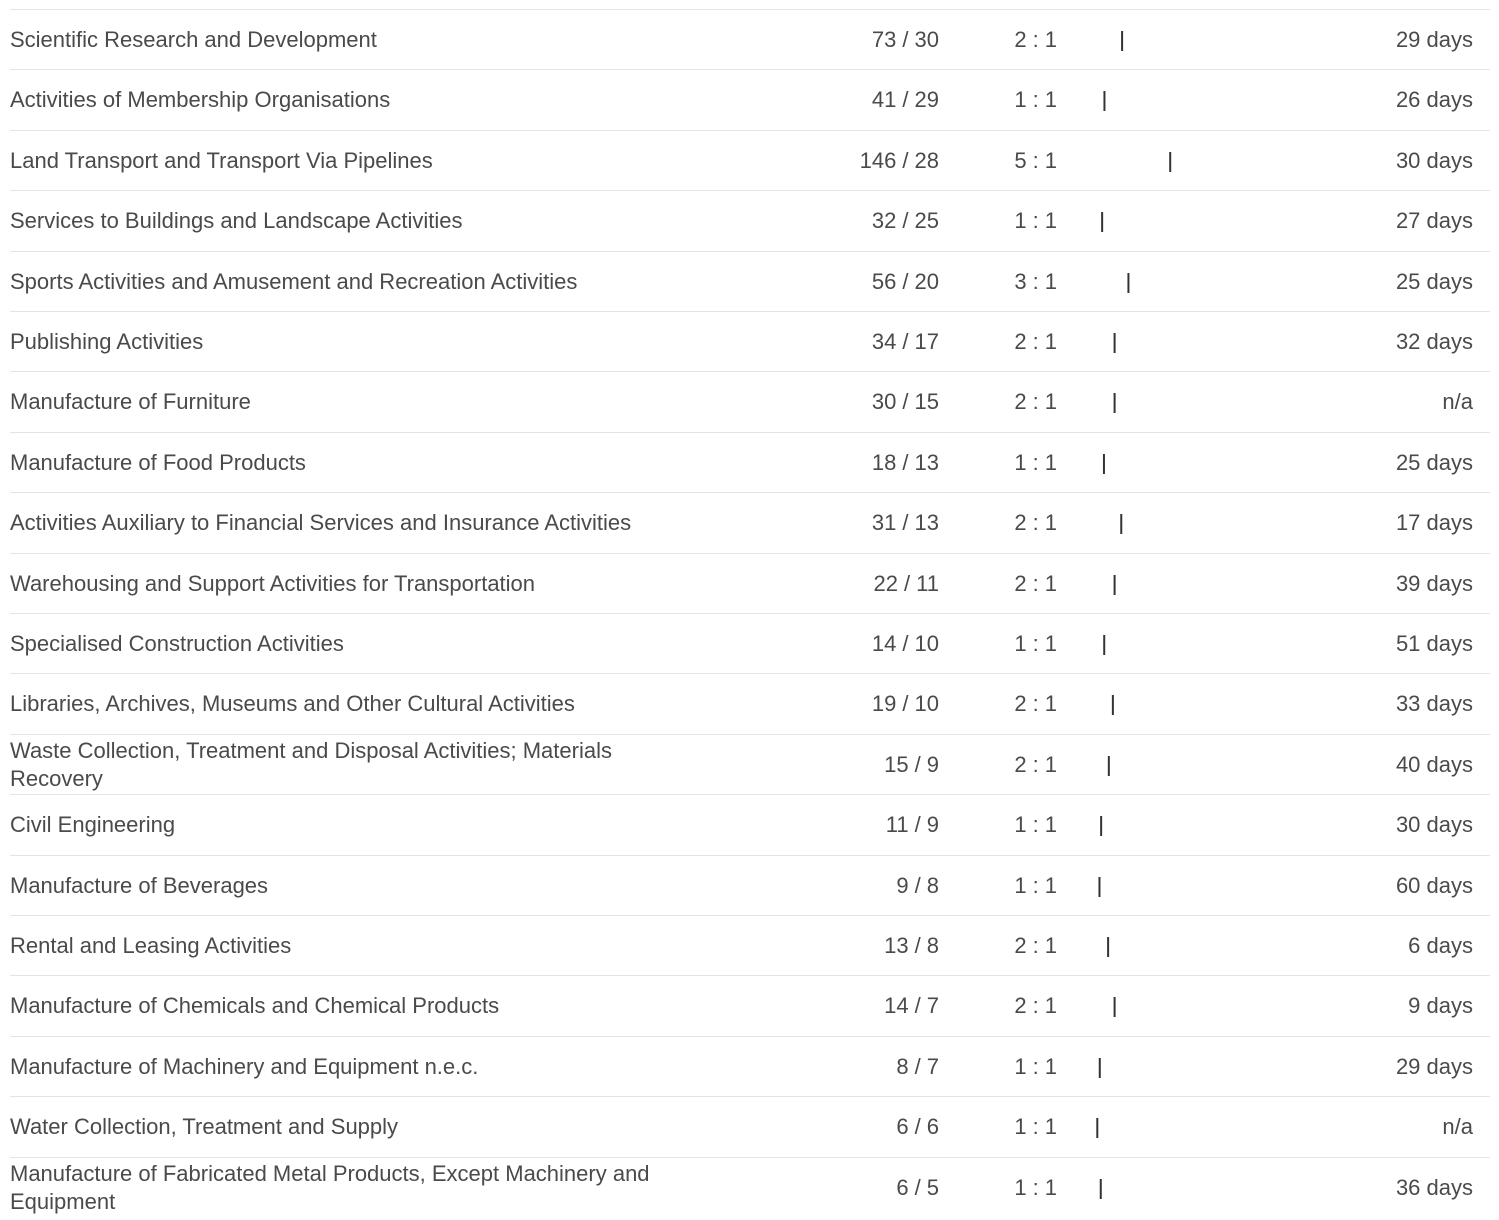 This screenshot has width=1499, height=1220. I want to click on days: 33 days, so click(1434, 704).